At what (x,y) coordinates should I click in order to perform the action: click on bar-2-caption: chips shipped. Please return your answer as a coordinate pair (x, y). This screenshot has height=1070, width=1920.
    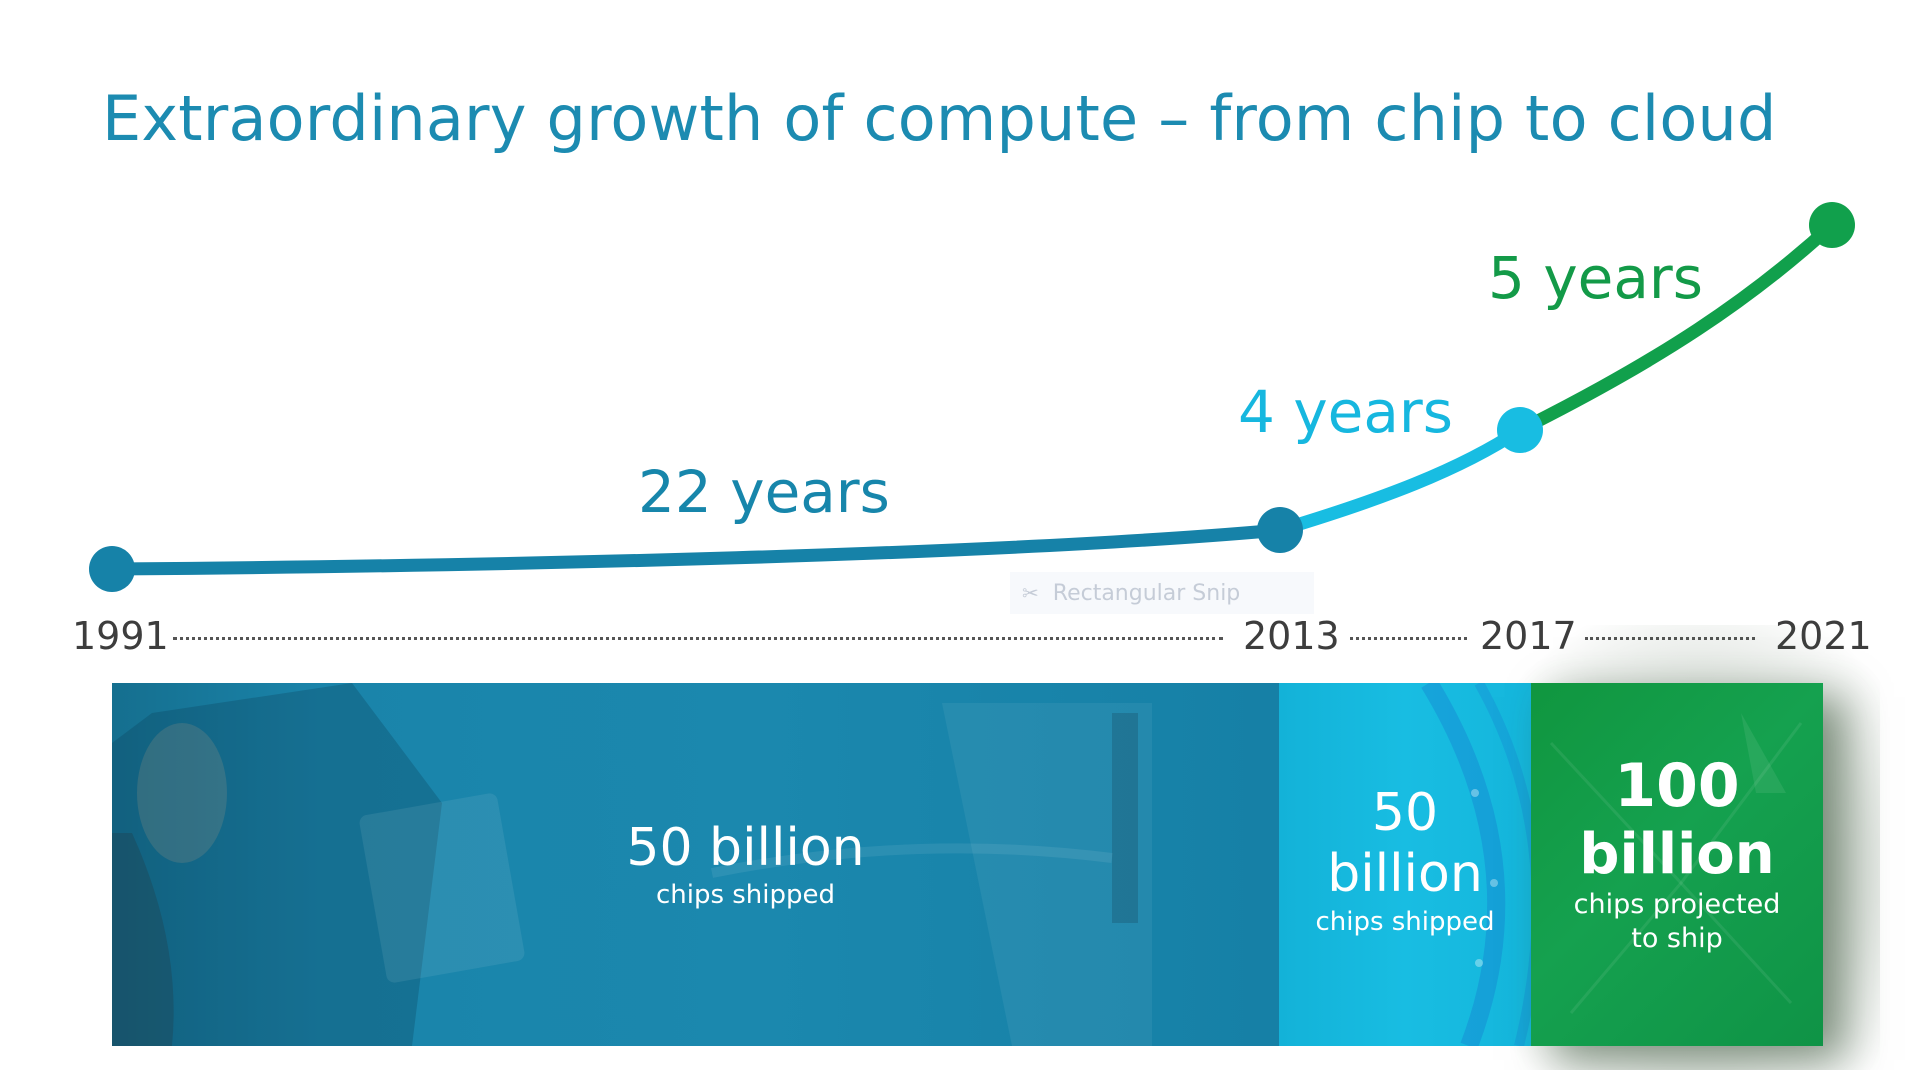
    Looking at the image, I should click on (1405, 921).